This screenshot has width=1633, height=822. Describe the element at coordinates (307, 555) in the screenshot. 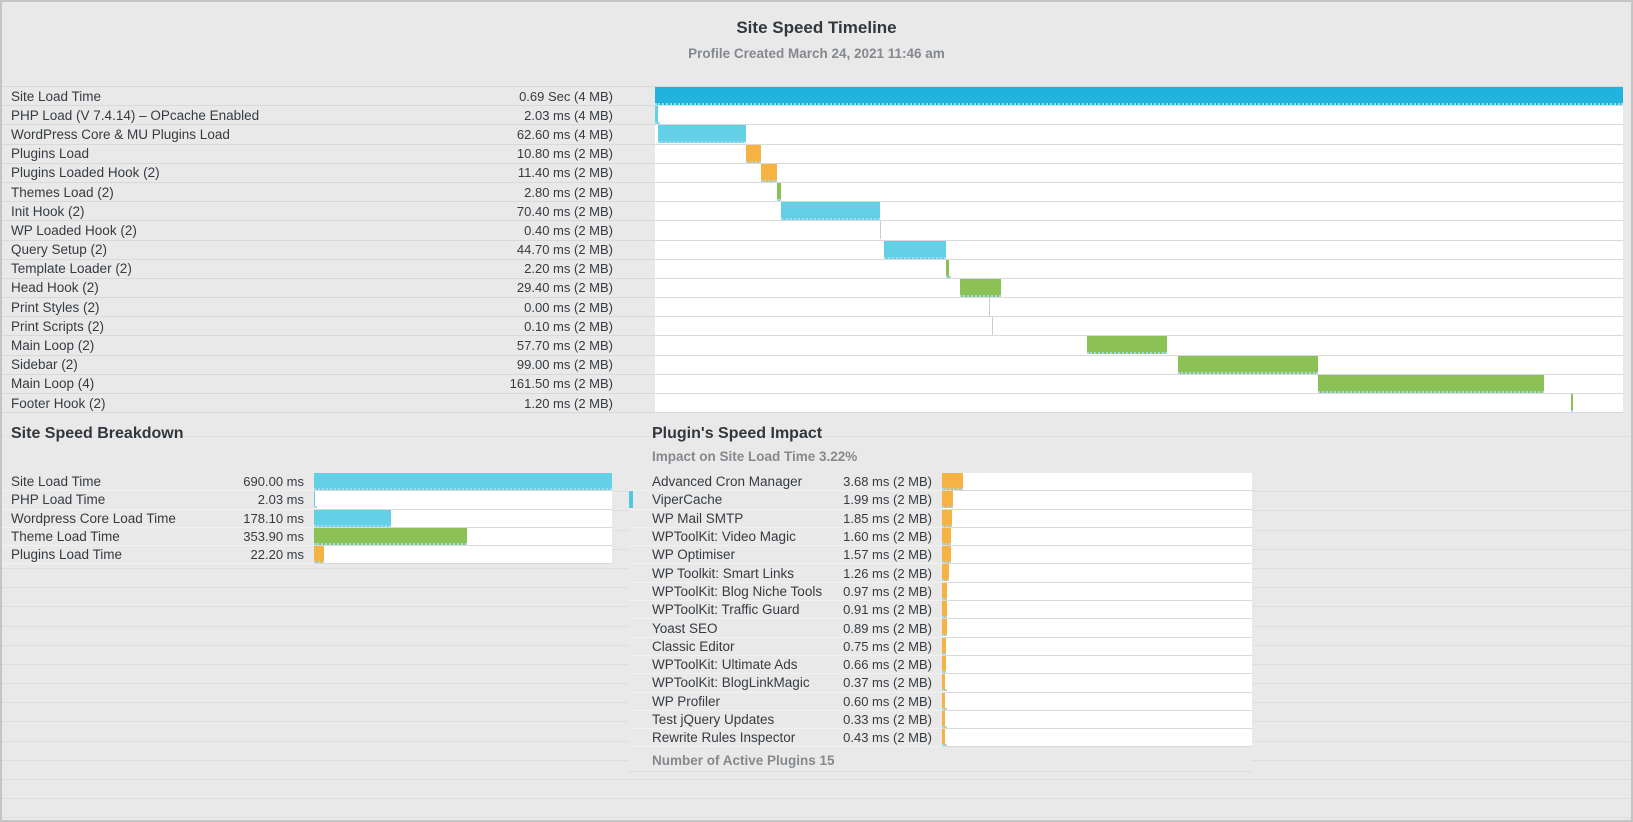

I see `breakdown-row: Plugins Load Time 22.20 ms` at that location.